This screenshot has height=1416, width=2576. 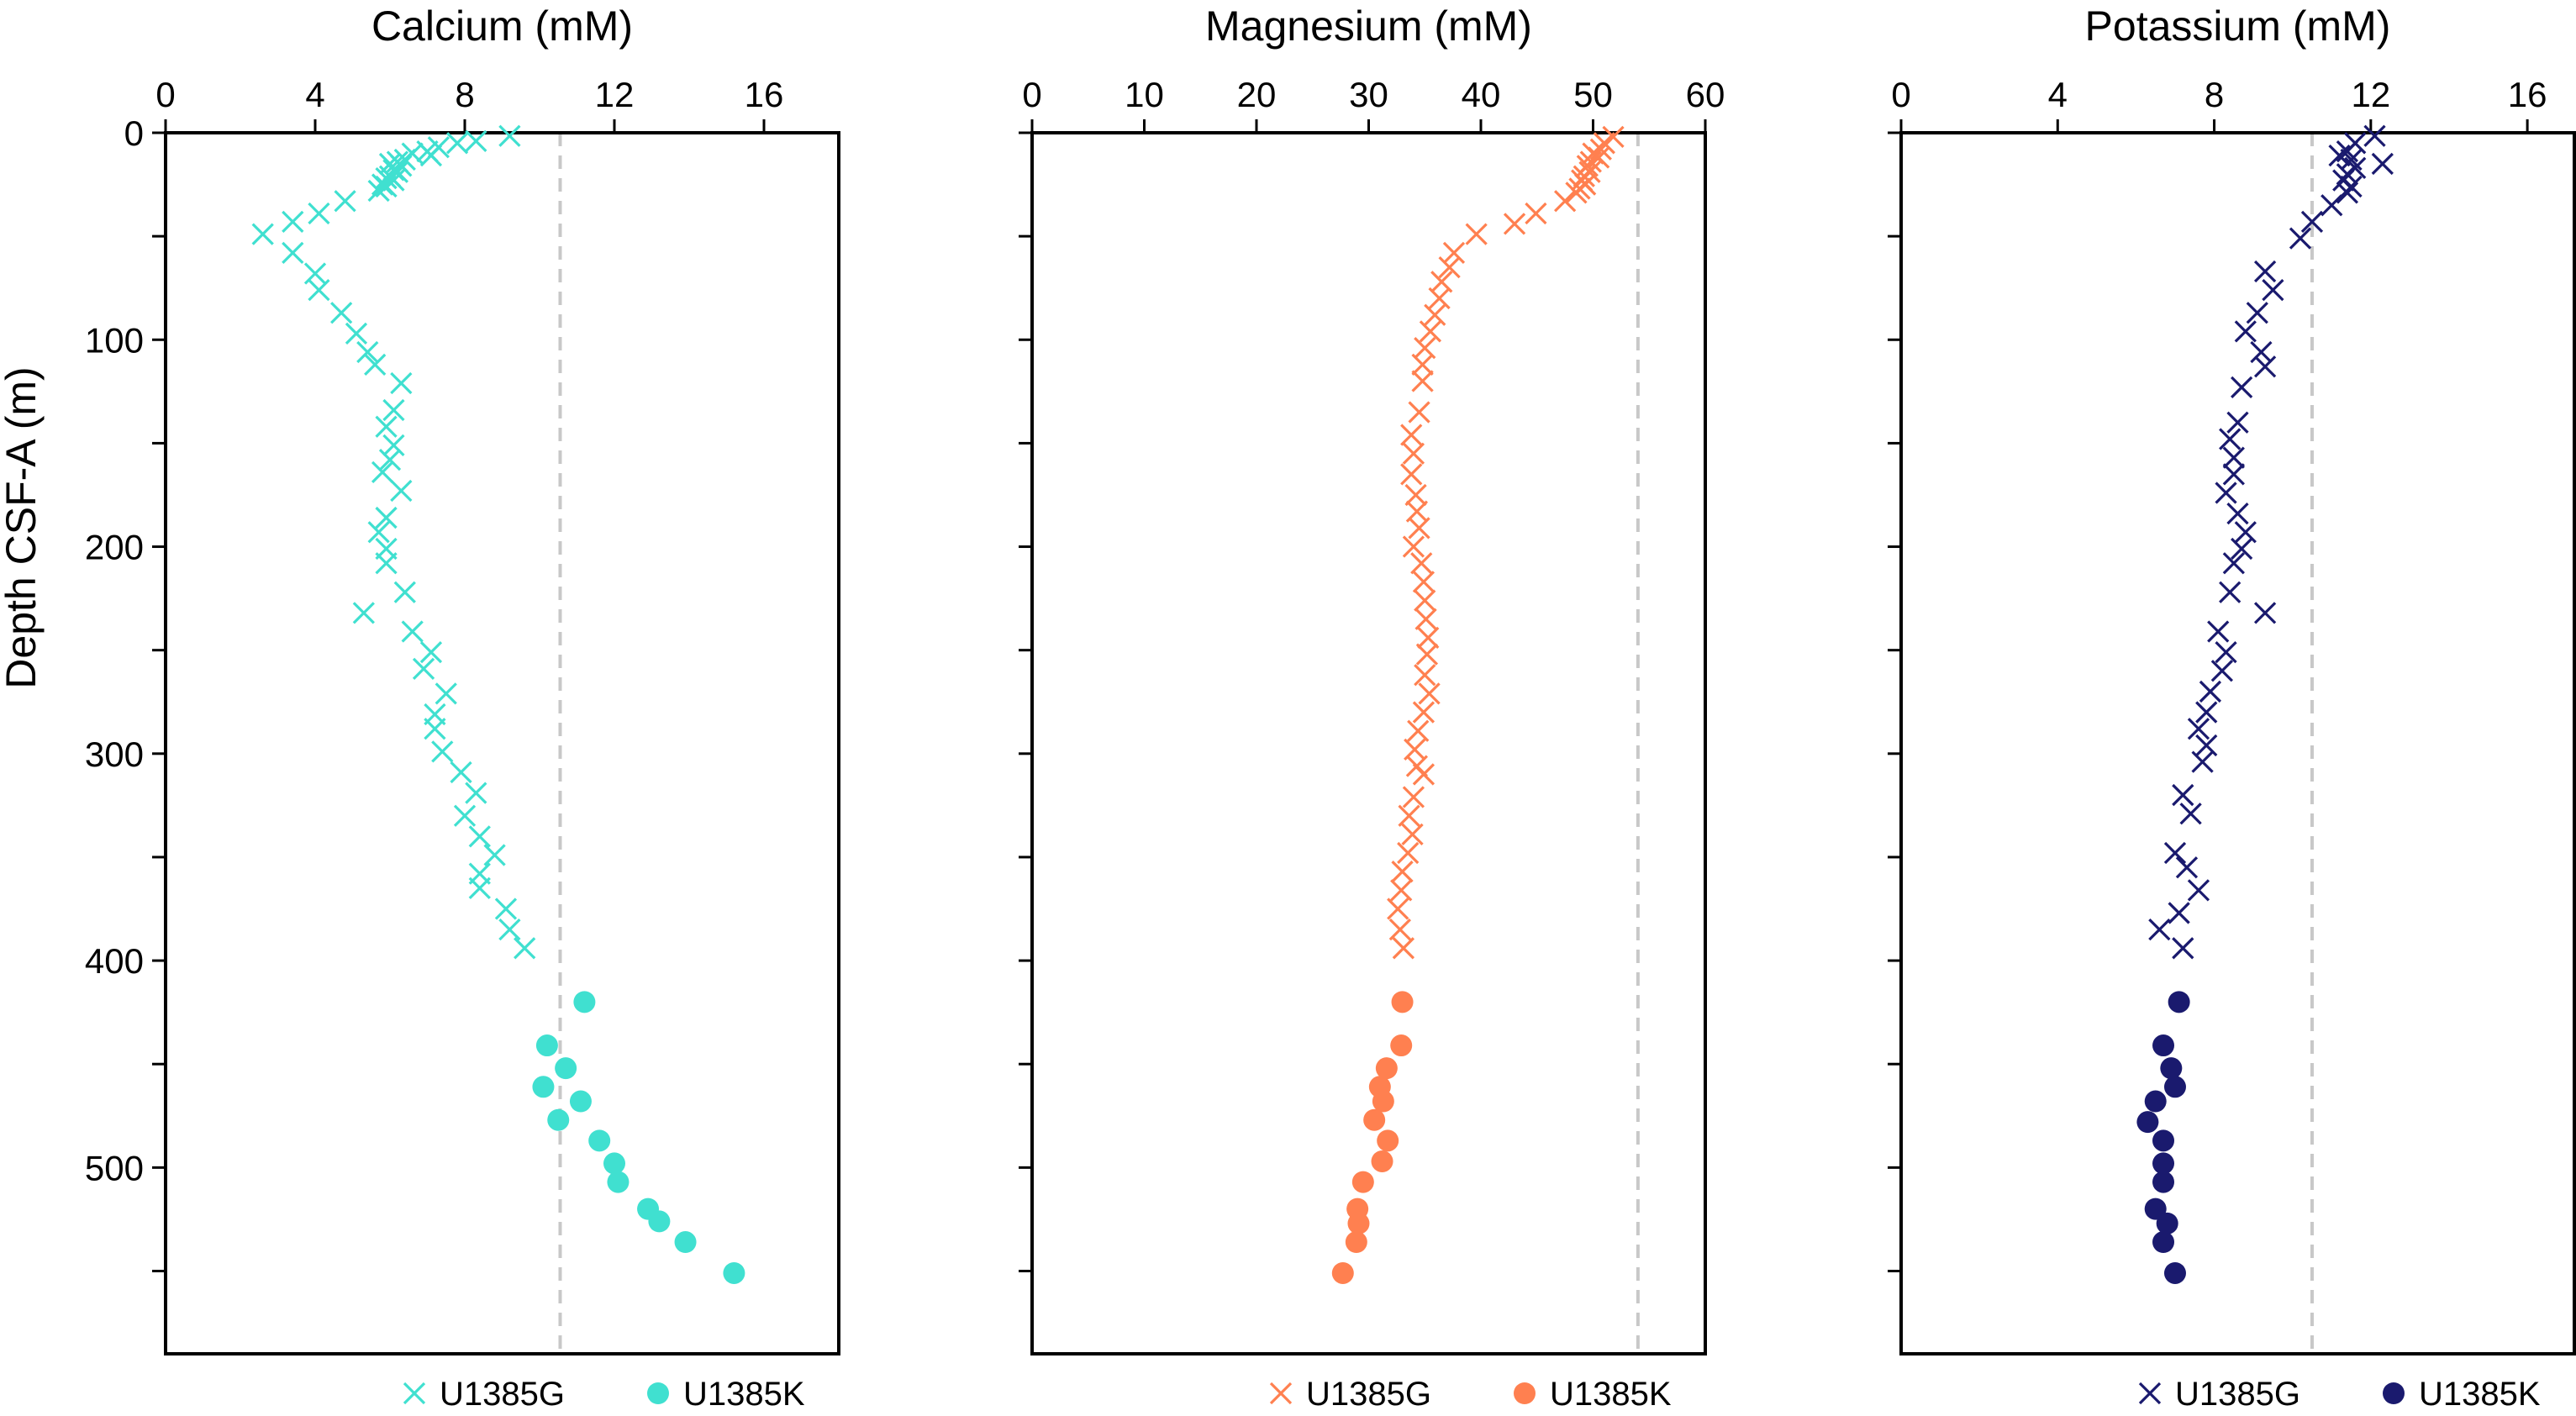 I want to click on panel-title: Calcium (mM), so click(x=502, y=26).